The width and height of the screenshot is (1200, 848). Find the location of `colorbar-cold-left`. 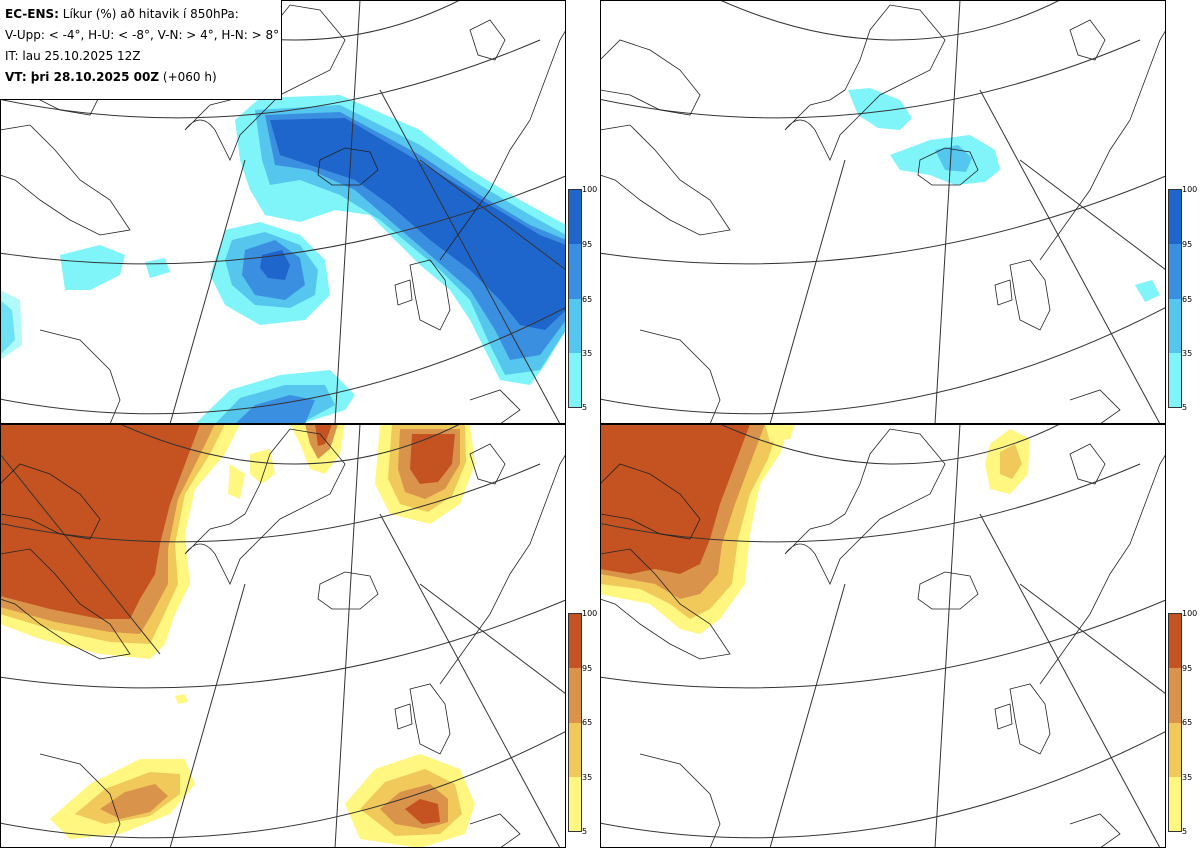

colorbar-cold-left is located at coordinates (575, 298).